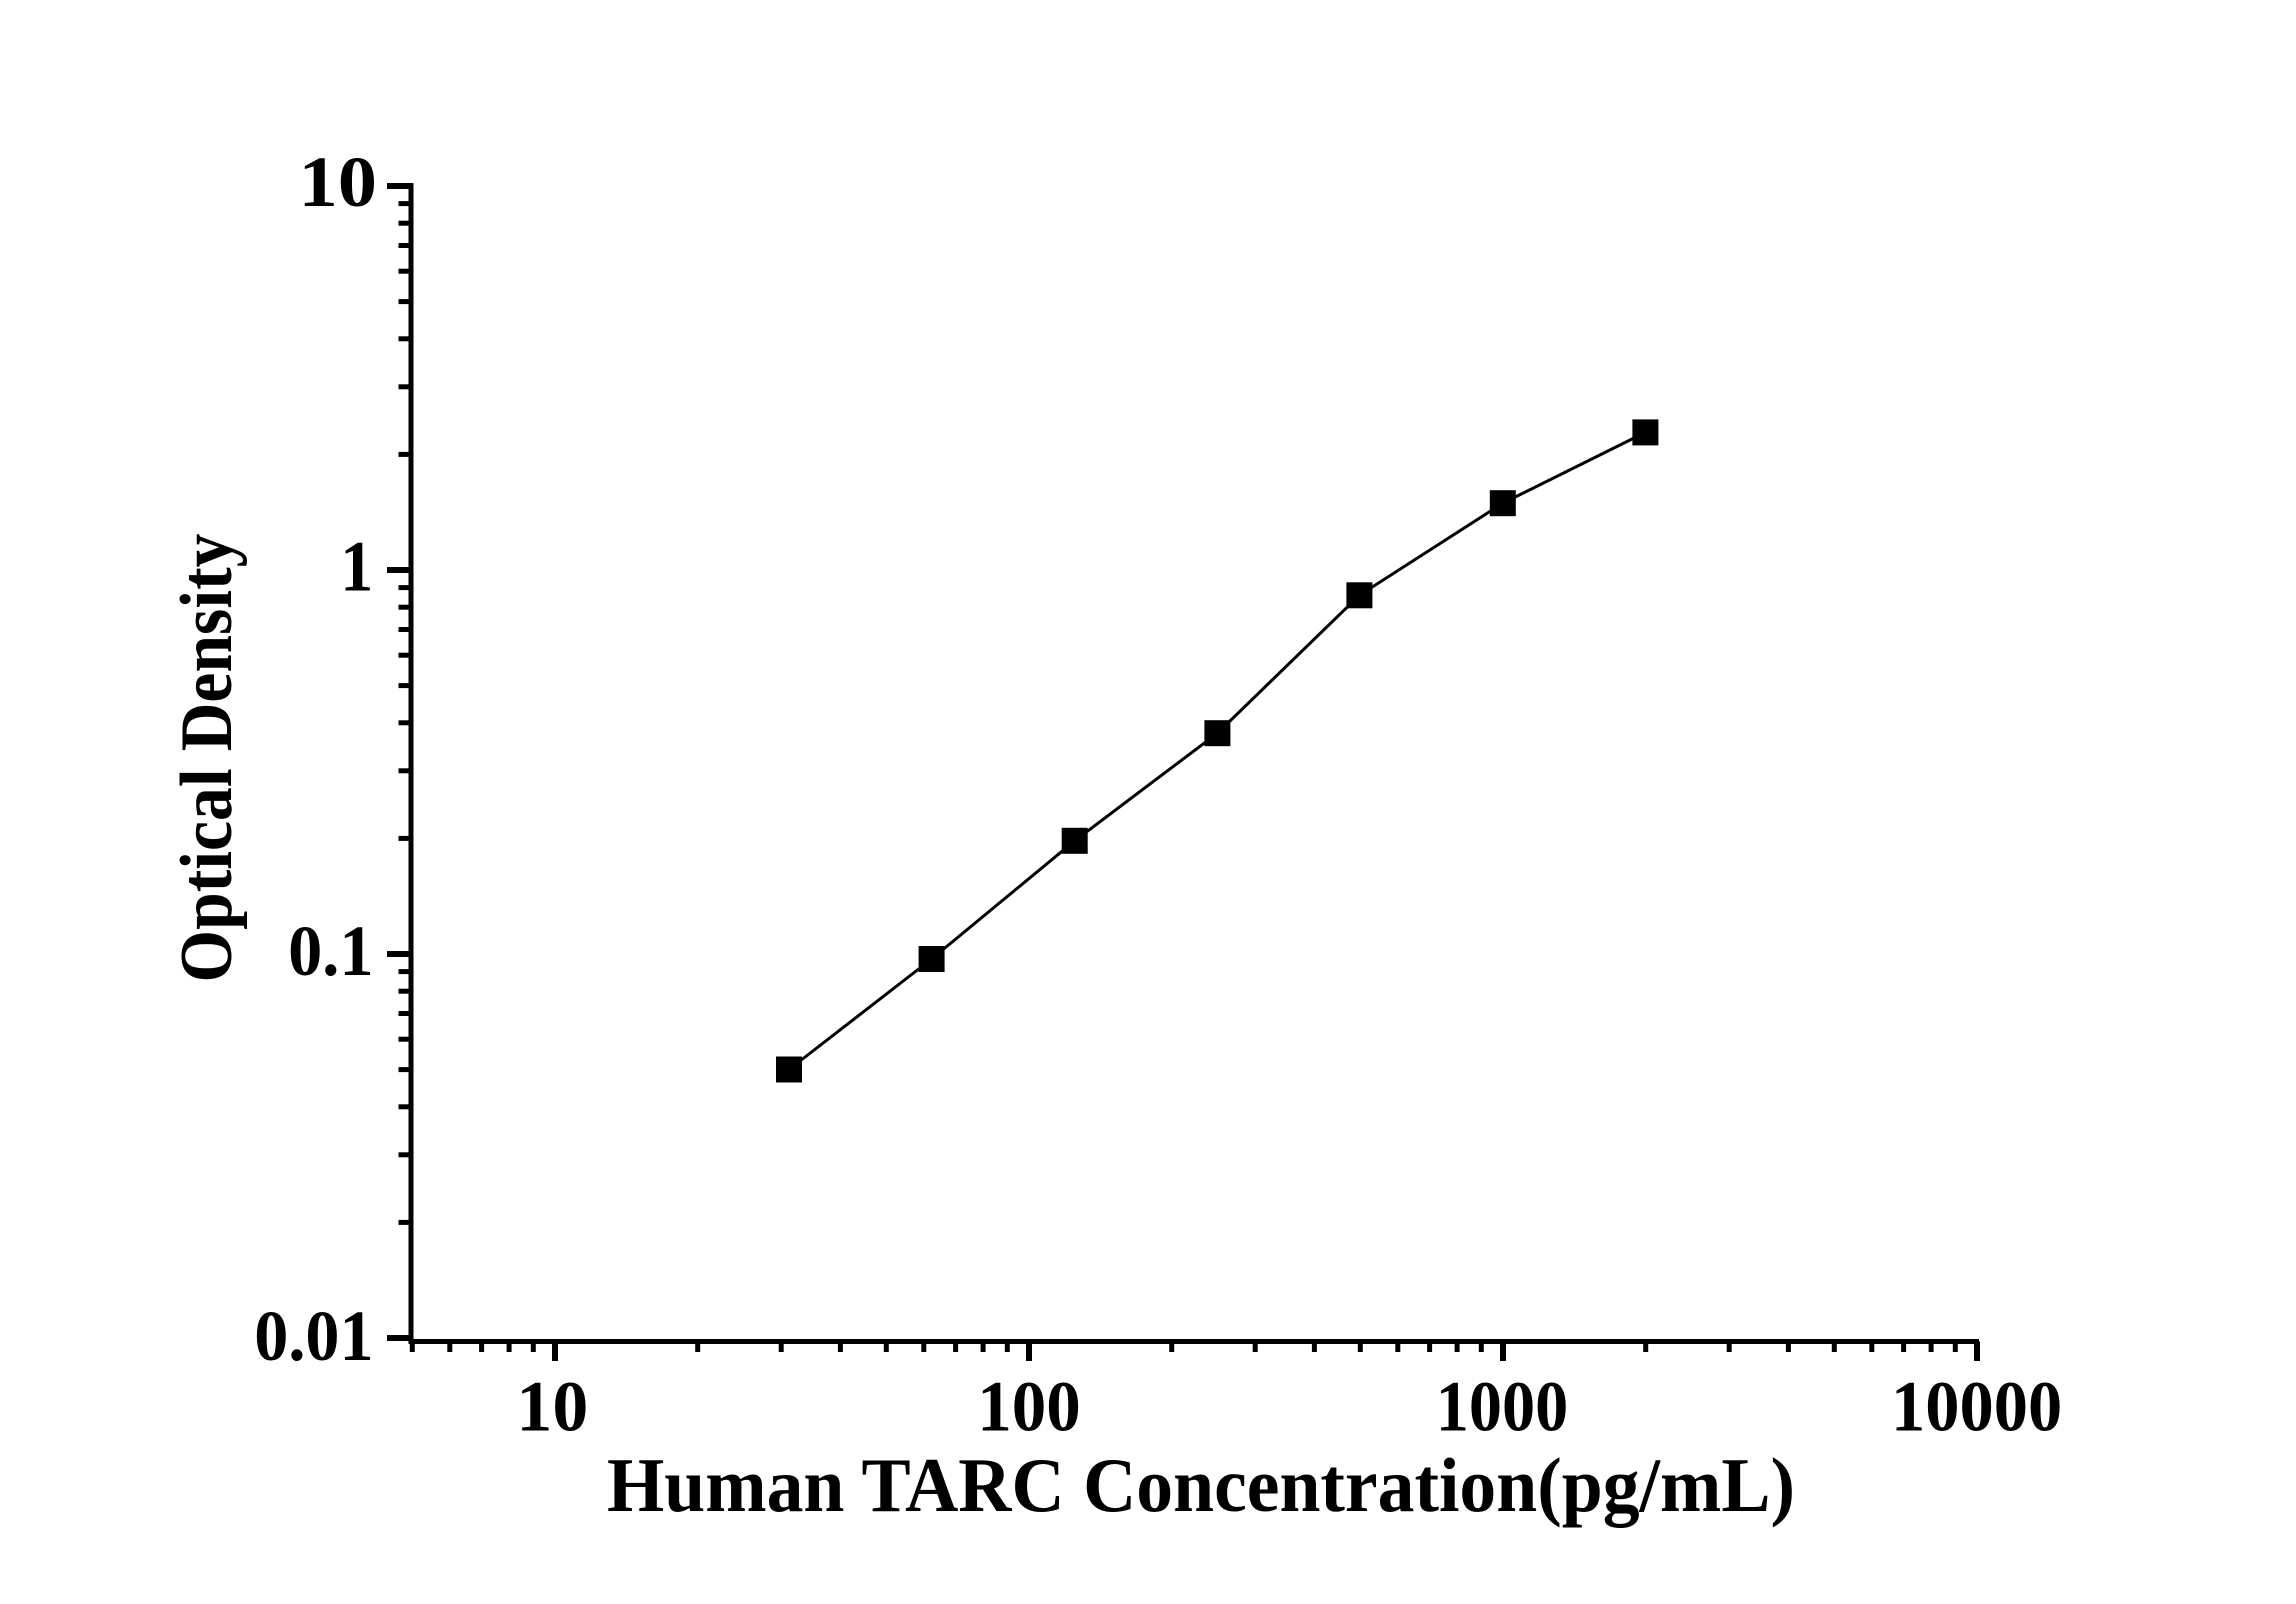 This screenshot has height=1604, width=2296. What do you see at coordinates (1976, 1407) in the screenshot?
I see `svg-text: 10000` at bounding box center [1976, 1407].